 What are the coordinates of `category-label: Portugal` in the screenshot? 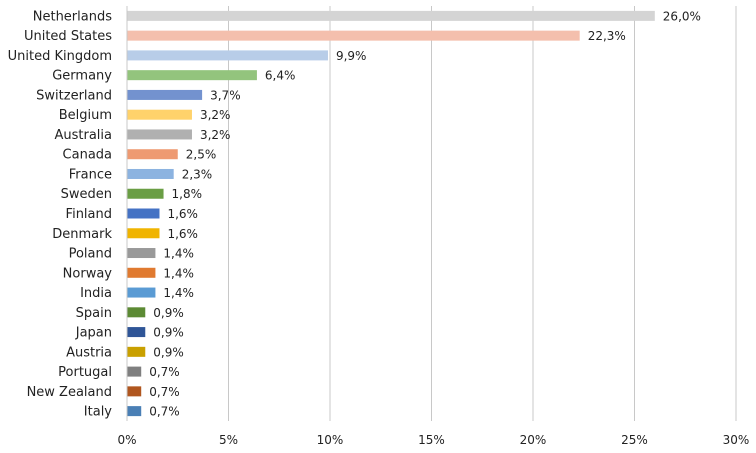 It's located at (85, 372).